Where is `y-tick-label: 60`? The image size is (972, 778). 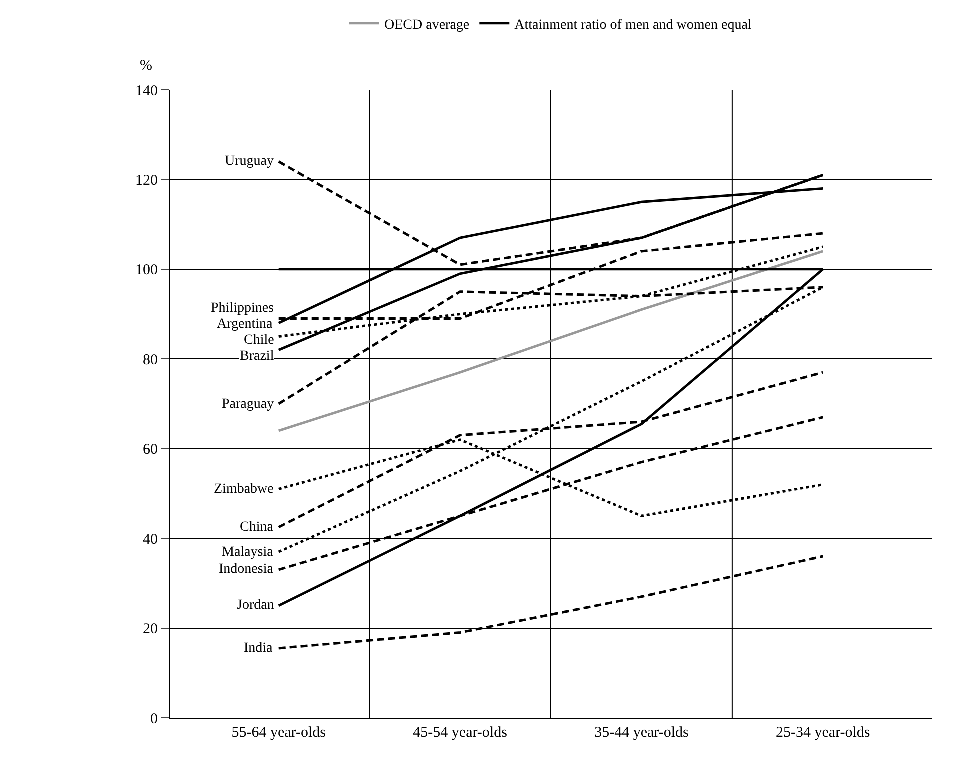 y-tick-label: 60 is located at coordinates (150, 450).